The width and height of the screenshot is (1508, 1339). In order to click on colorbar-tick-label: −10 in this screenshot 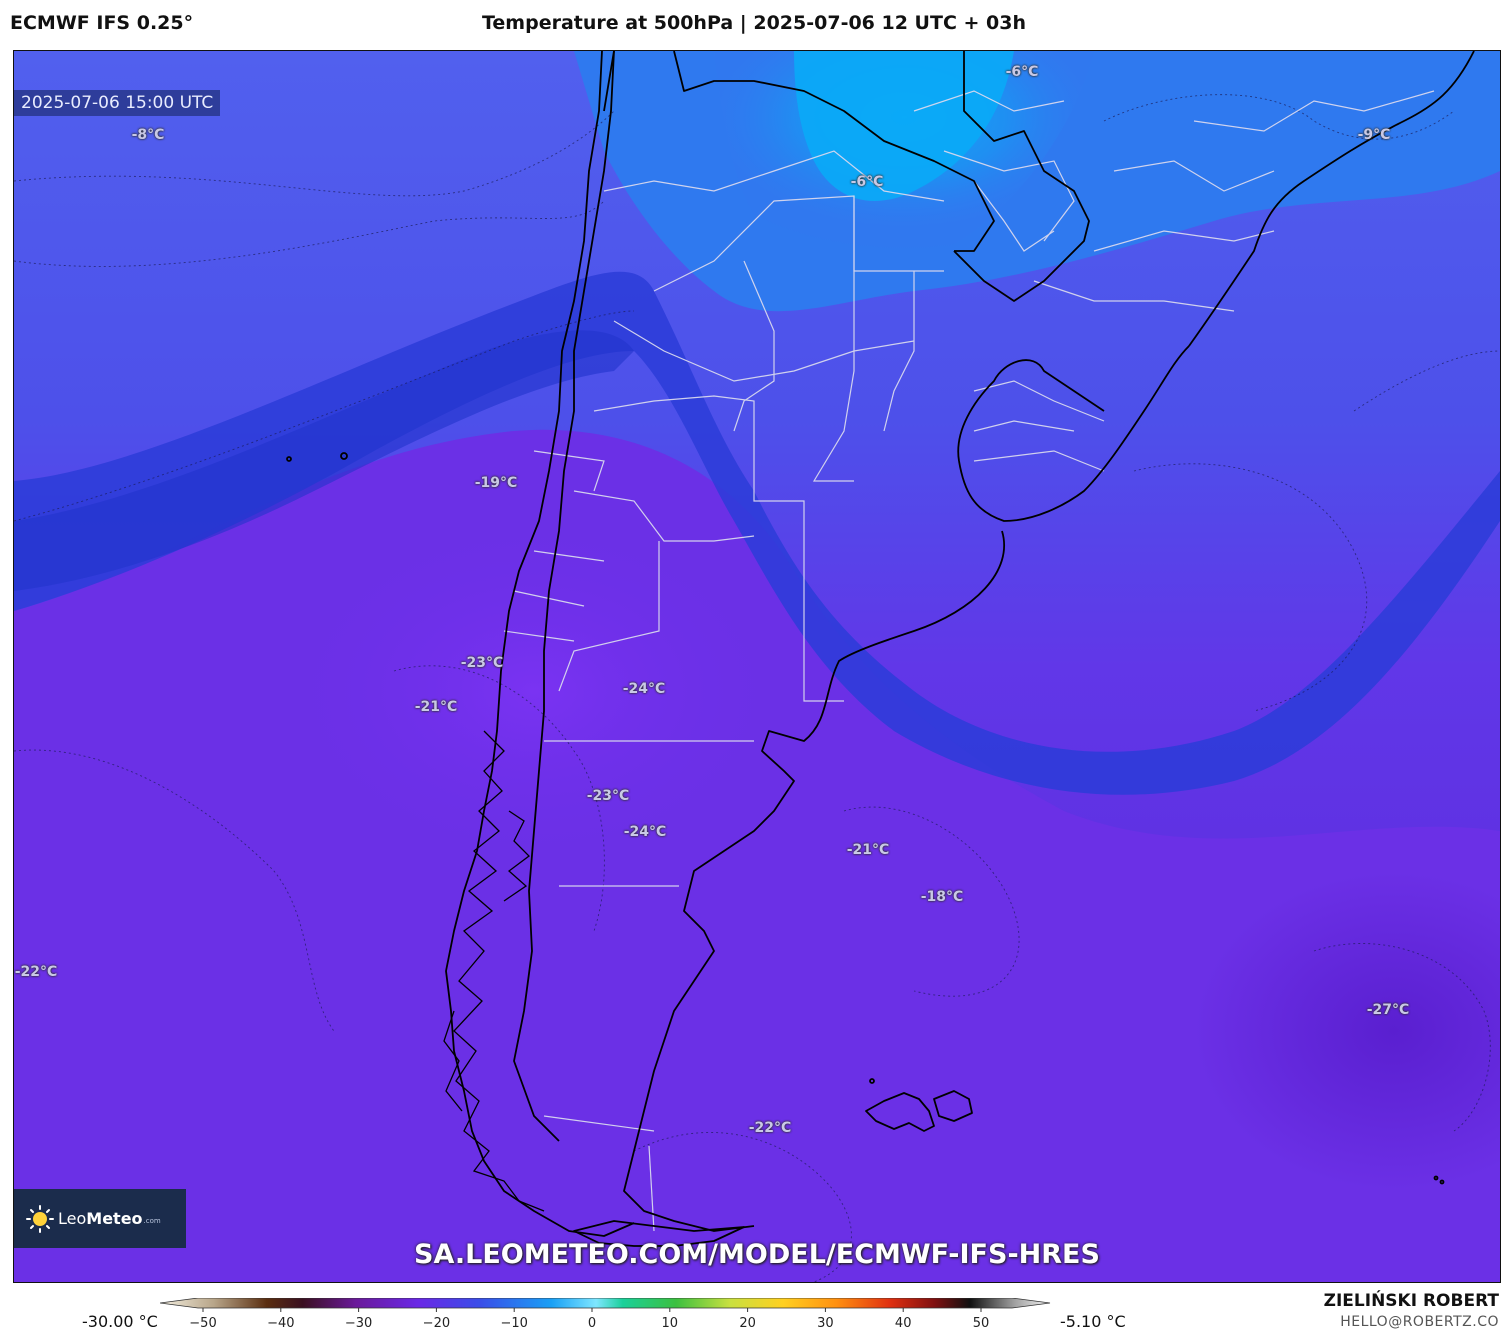, I will do `click(513, 1323)`.